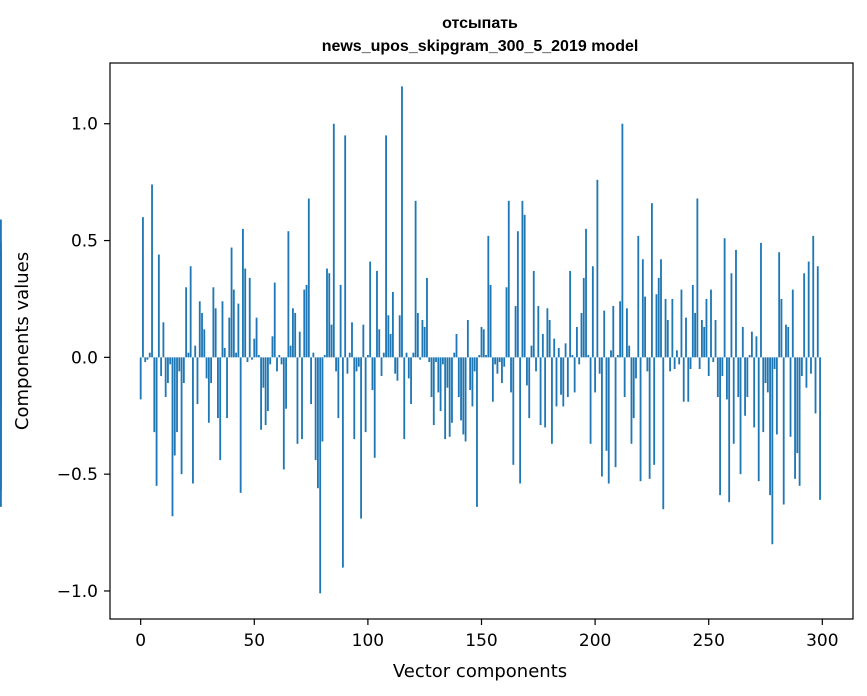 Image resolution: width=867 pixels, height=696 pixels. What do you see at coordinates (22, 341) in the screenshot?
I see `y-axis-label: Components values` at bounding box center [22, 341].